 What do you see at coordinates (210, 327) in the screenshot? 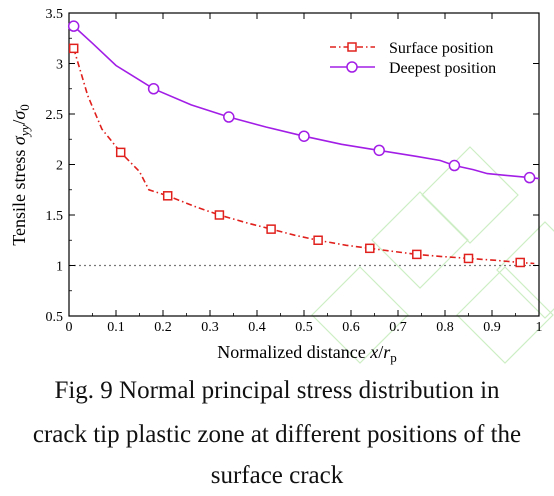
I see `x-tick-label: 0.3` at bounding box center [210, 327].